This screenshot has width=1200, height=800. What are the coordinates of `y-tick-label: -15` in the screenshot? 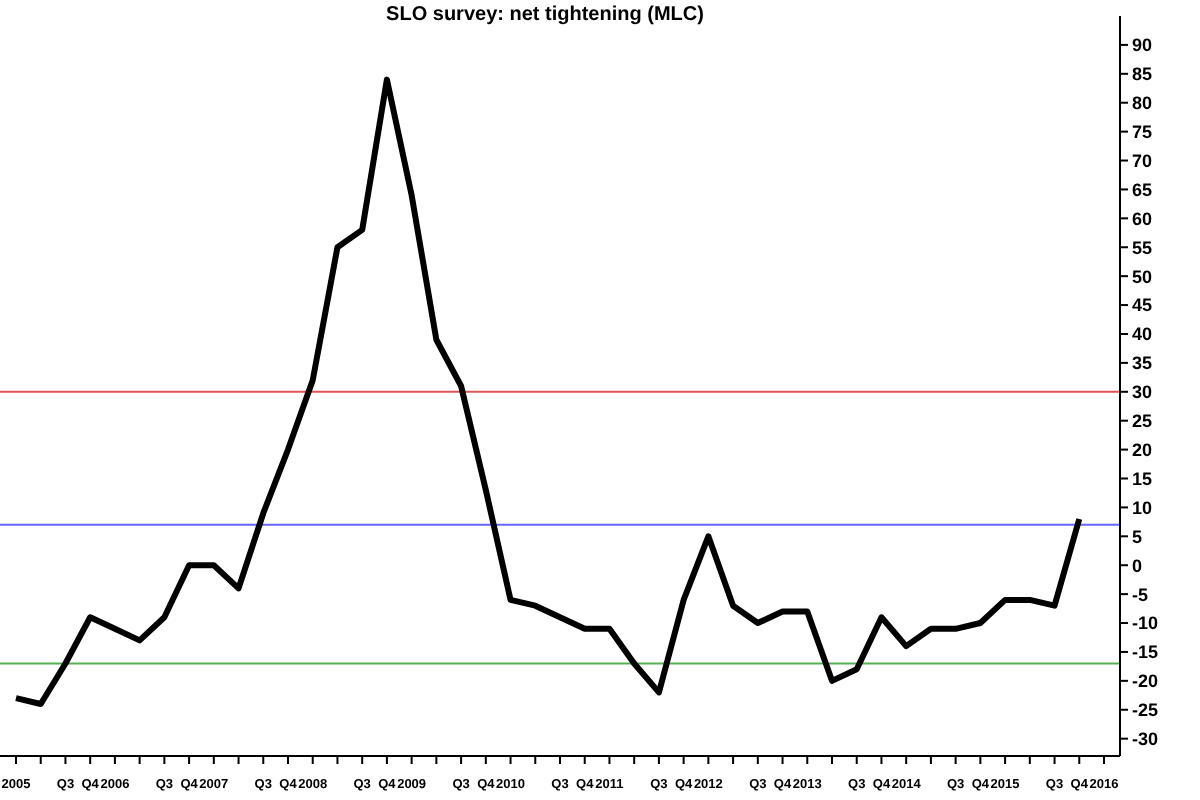 It's located at (1145, 652).